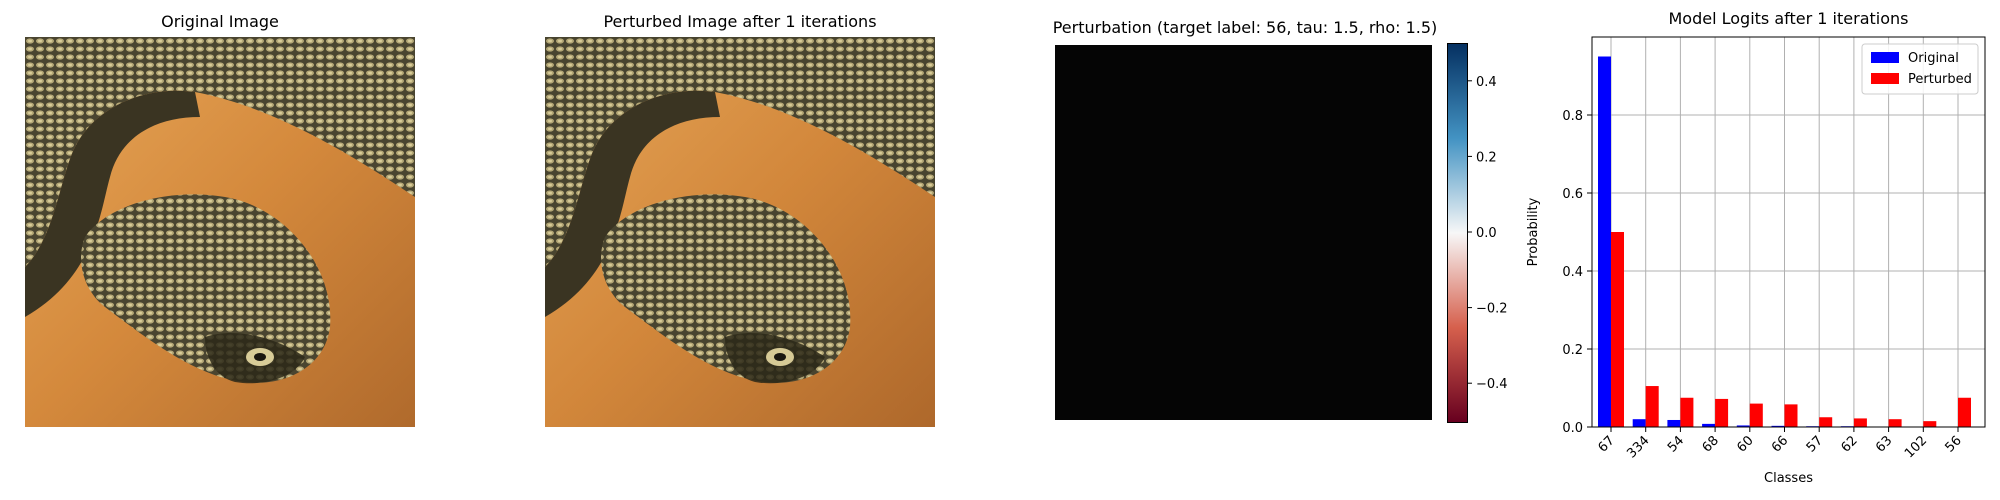 The height and width of the screenshot is (500, 2000). What do you see at coordinates (1788, 478) in the screenshot?
I see `x-axis-label: Classes` at bounding box center [1788, 478].